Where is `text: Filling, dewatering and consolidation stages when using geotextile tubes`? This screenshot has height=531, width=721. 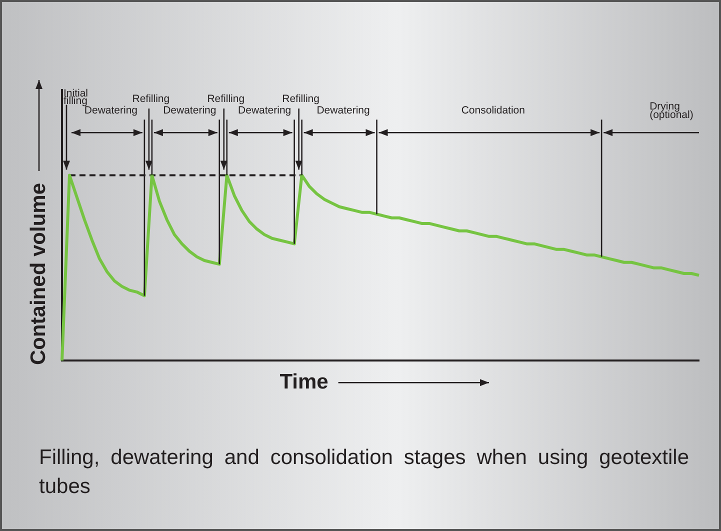
text: Filling, dewatering and consolidation stages when using geotextile tubes is located at coordinates (364, 472).